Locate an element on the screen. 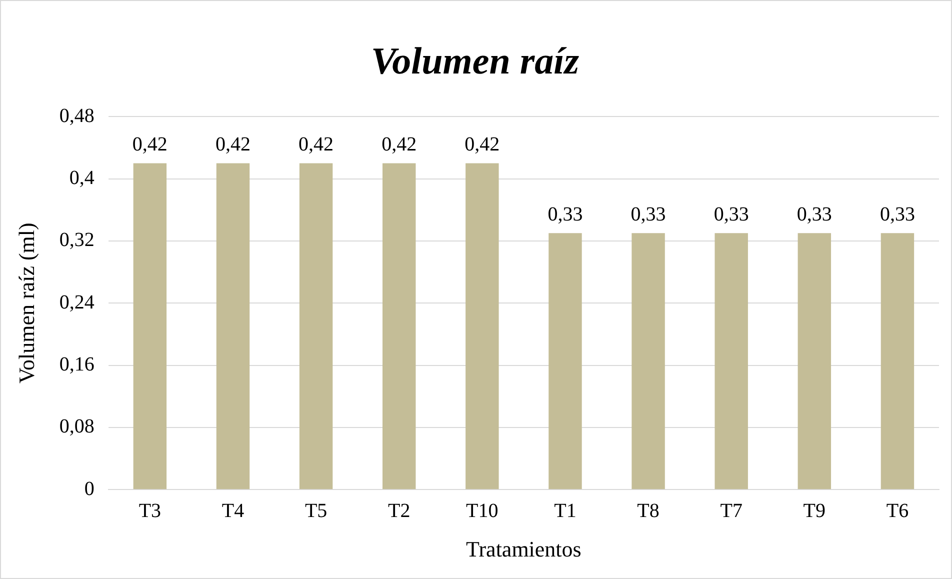  x-tick-label: T10 is located at coordinates (482, 511).